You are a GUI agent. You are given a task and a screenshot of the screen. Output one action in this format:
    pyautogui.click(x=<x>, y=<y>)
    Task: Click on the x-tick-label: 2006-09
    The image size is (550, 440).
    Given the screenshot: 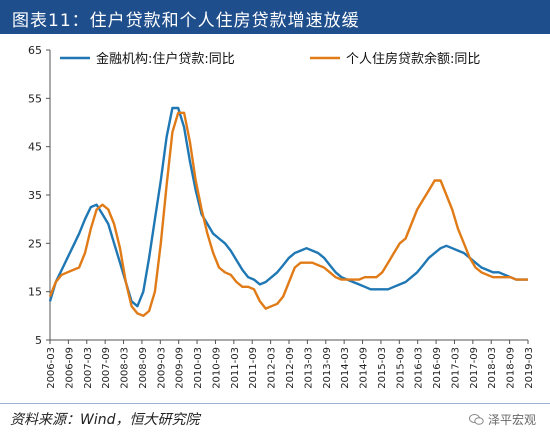 What is the action you would take?
    pyautogui.click(x=69, y=368)
    